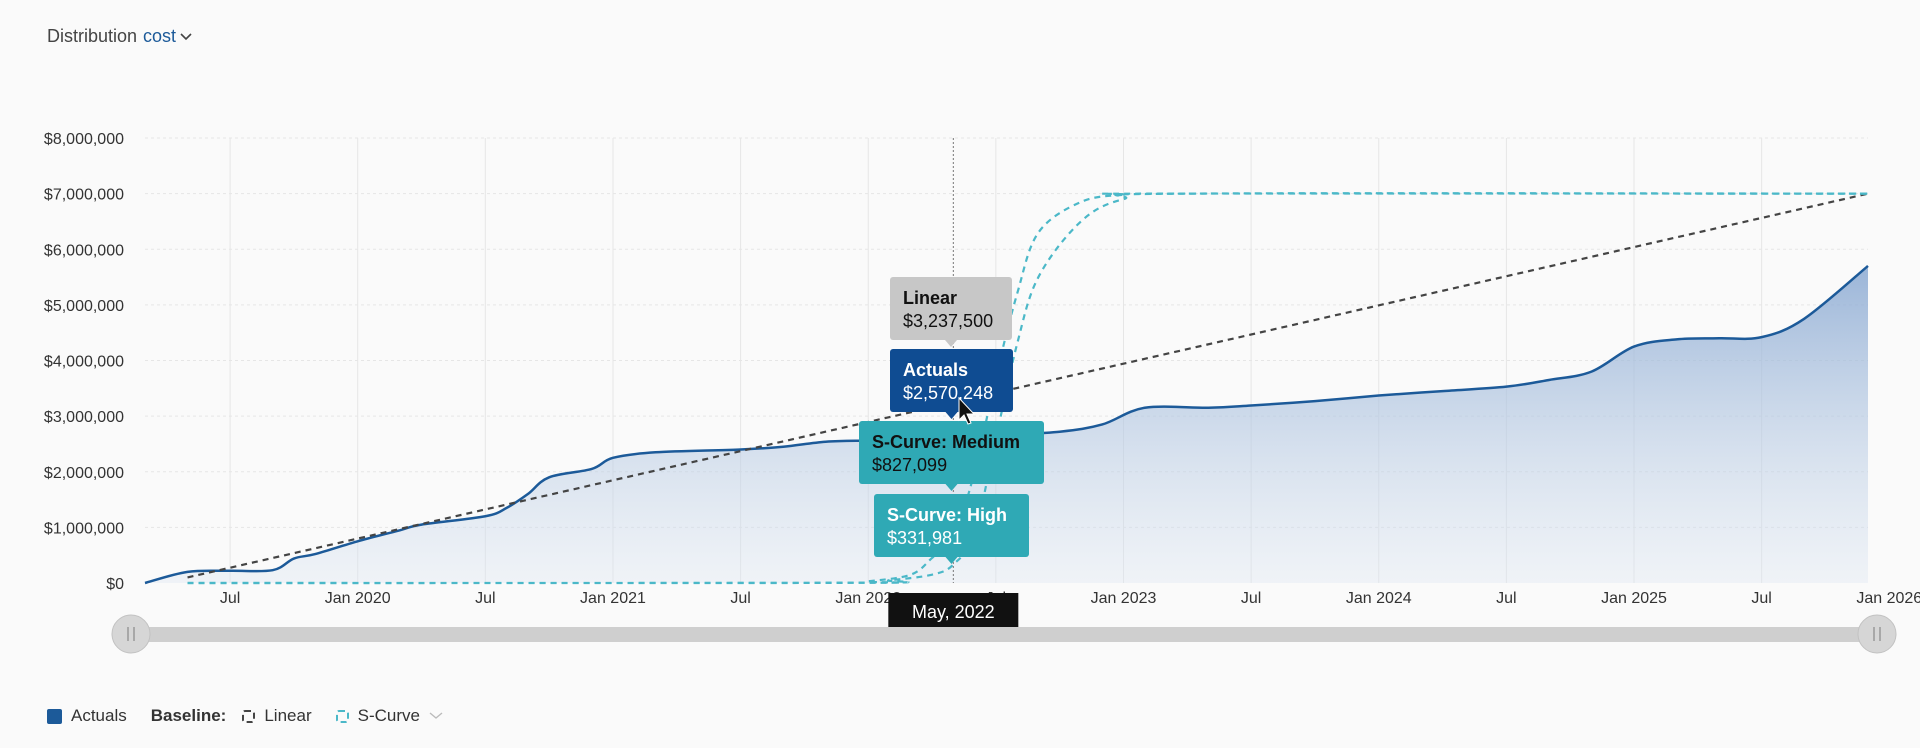  What do you see at coordinates (1379, 598) in the screenshot?
I see `x-tick-label: Jan 2024` at bounding box center [1379, 598].